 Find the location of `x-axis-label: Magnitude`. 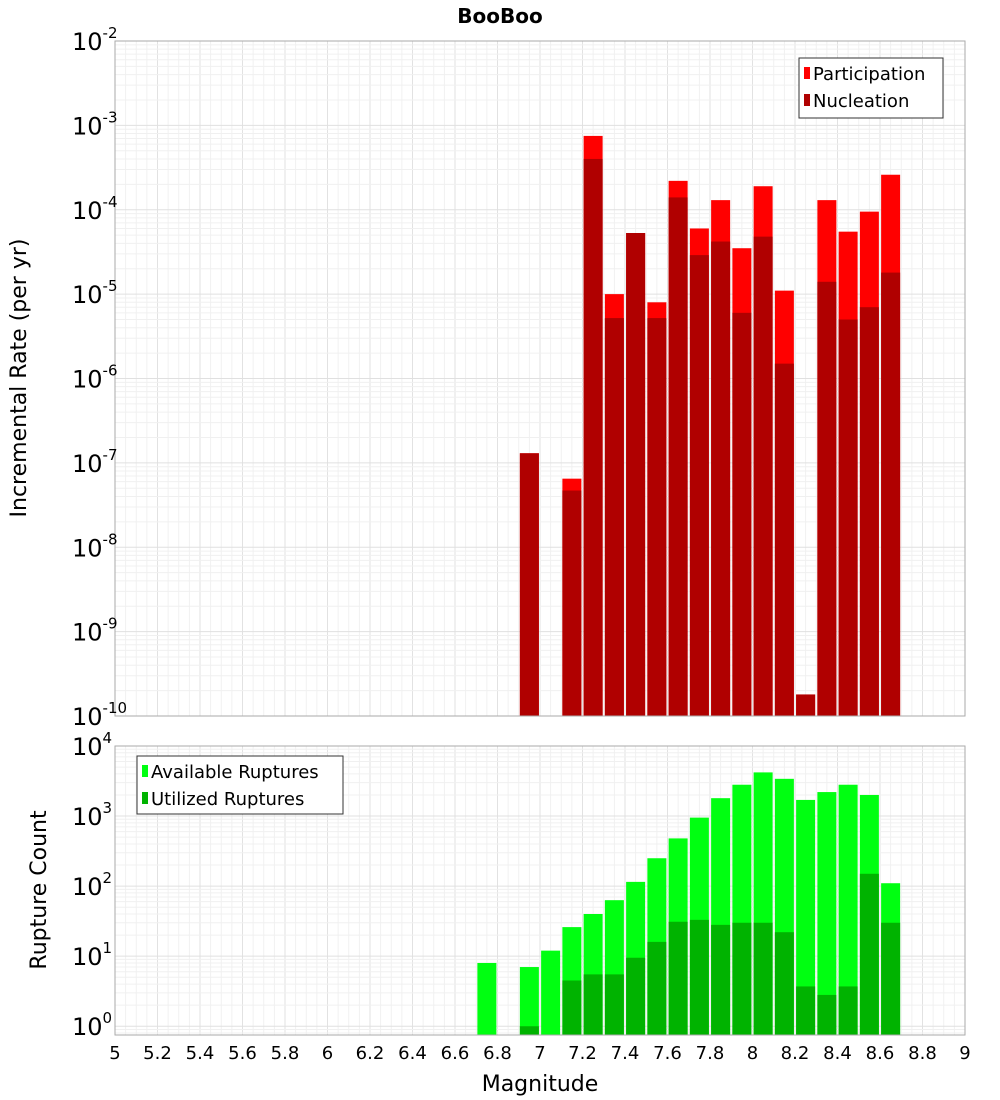

x-axis-label: Magnitude is located at coordinates (540, 1084).